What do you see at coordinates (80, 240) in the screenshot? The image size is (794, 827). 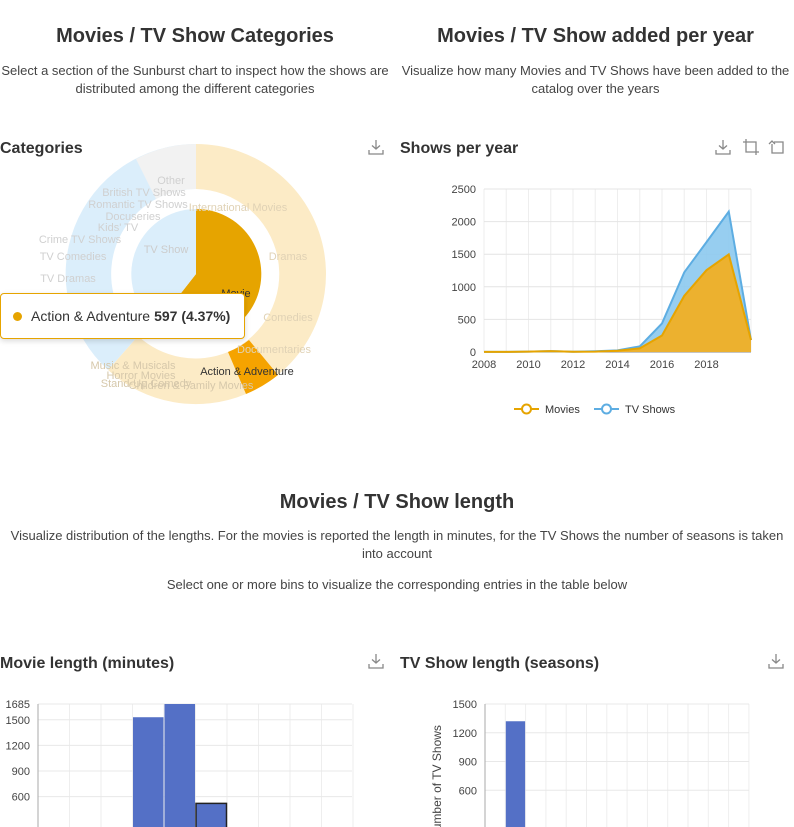 I see `sunburst-label-crime: Crime TV Shows` at bounding box center [80, 240].